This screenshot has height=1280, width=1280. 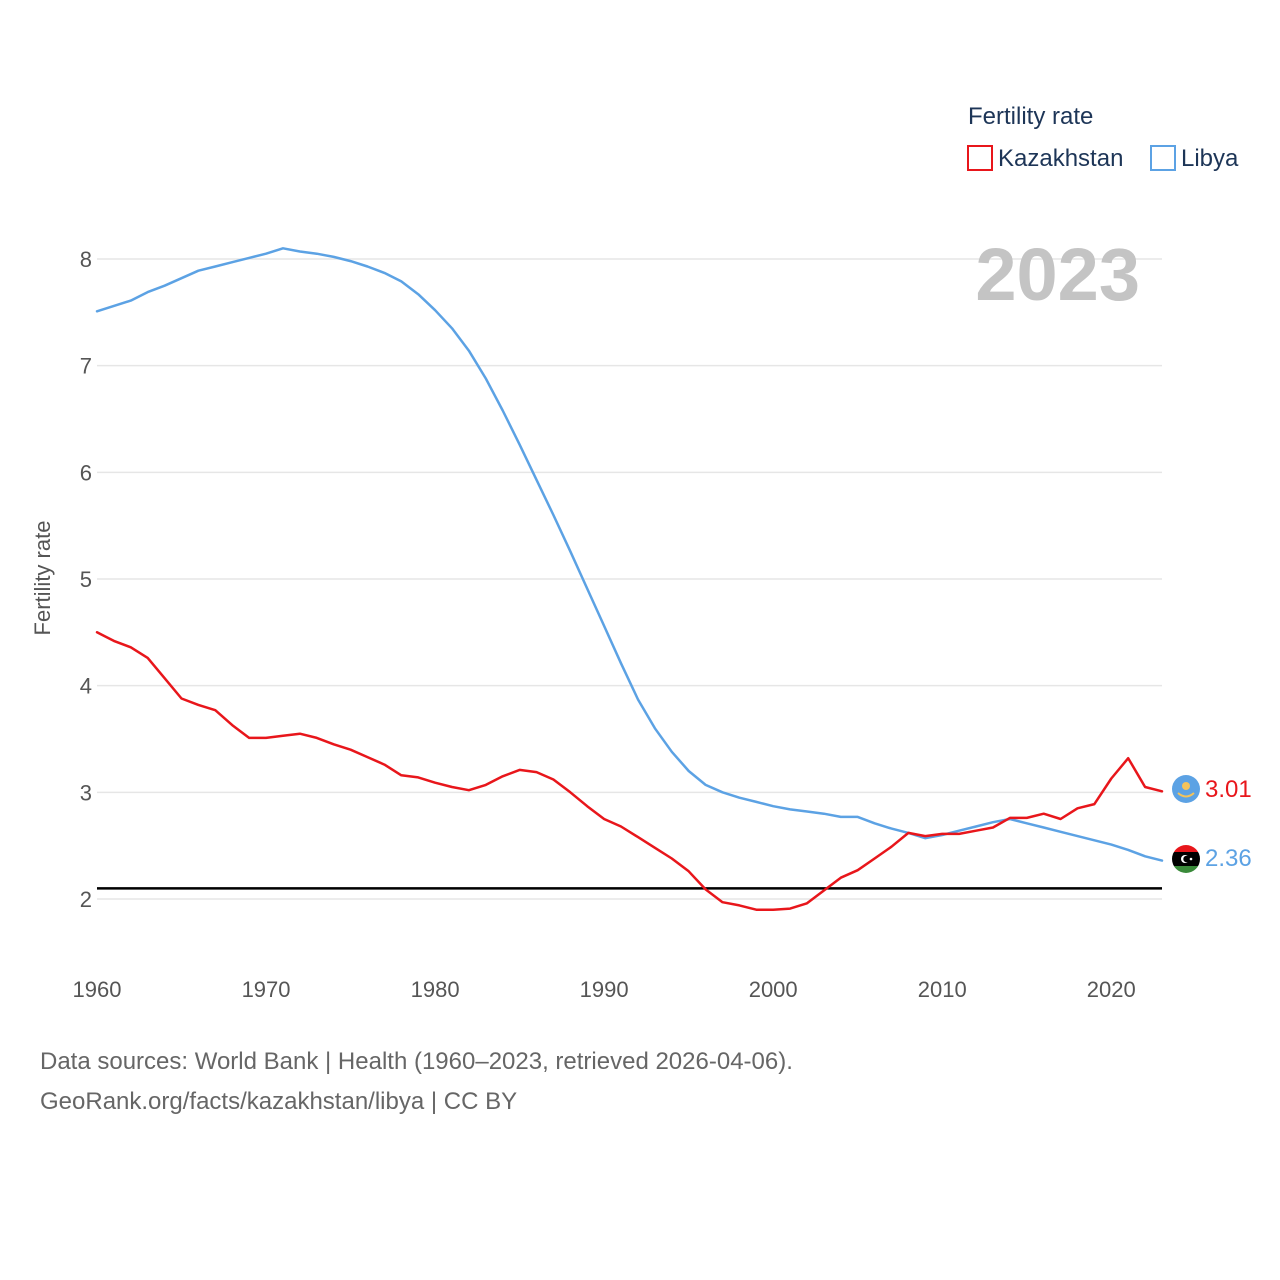 What do you see at coordinates (86, 899) in the screenshot?
I see `y-tick-label-2: 2` at bounding box center [86, 899].